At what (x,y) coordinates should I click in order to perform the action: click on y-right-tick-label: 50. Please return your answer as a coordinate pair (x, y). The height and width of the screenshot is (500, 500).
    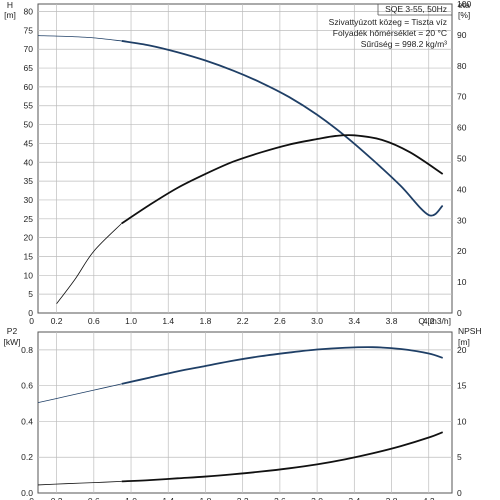
    Looking at the image, I should click on (462, 159).